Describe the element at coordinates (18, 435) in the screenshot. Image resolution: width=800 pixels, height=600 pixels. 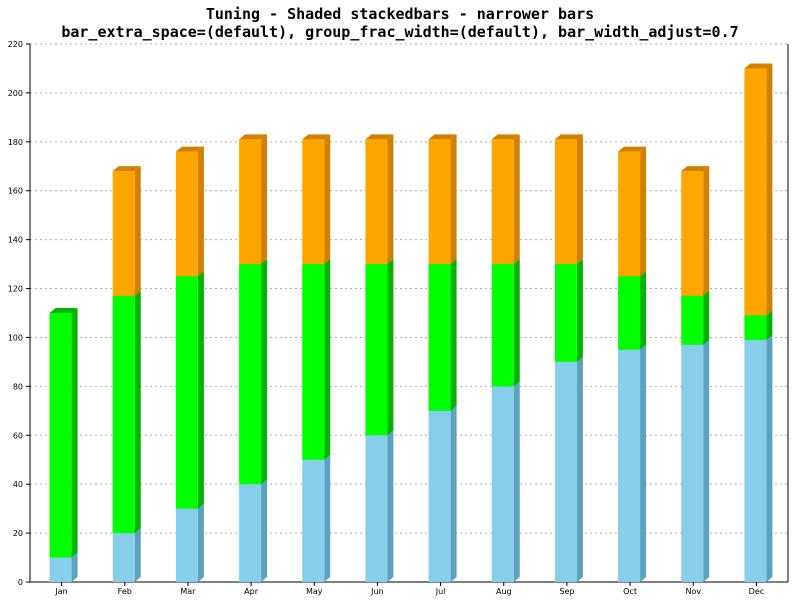
I see `y-tick-label: 60` at that location.